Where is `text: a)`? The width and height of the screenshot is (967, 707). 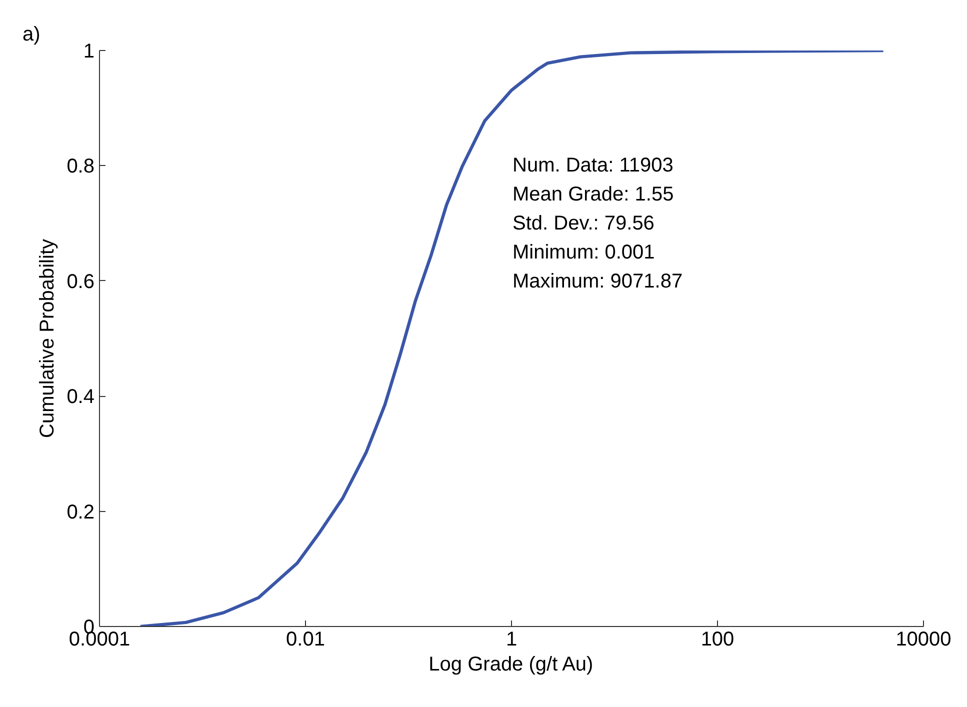 text: a) is located at coordinates (31, 35).